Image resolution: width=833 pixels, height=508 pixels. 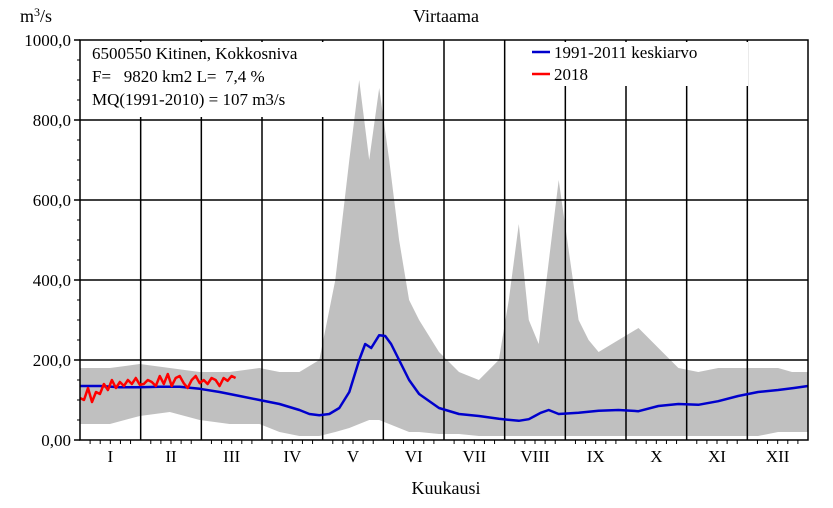 What do you see at coordinates (475, 456) in the screenshot?
I see `x-category-label-6: VII` at bounding box center [475, 456].